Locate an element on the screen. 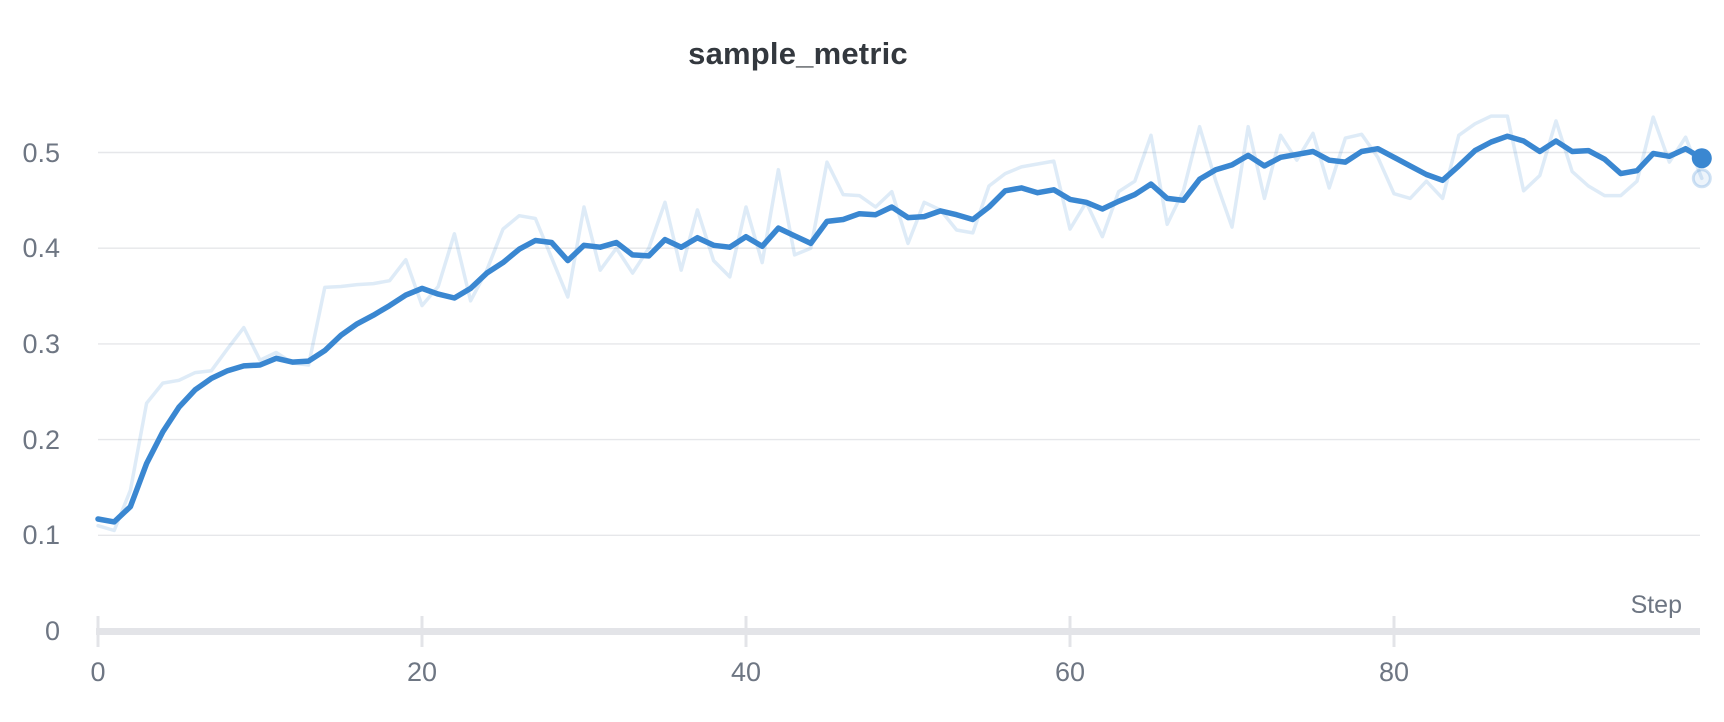 This screenshot has width=1724, height=722. x-axis-title: Step is located at coordinates (1656, 605).